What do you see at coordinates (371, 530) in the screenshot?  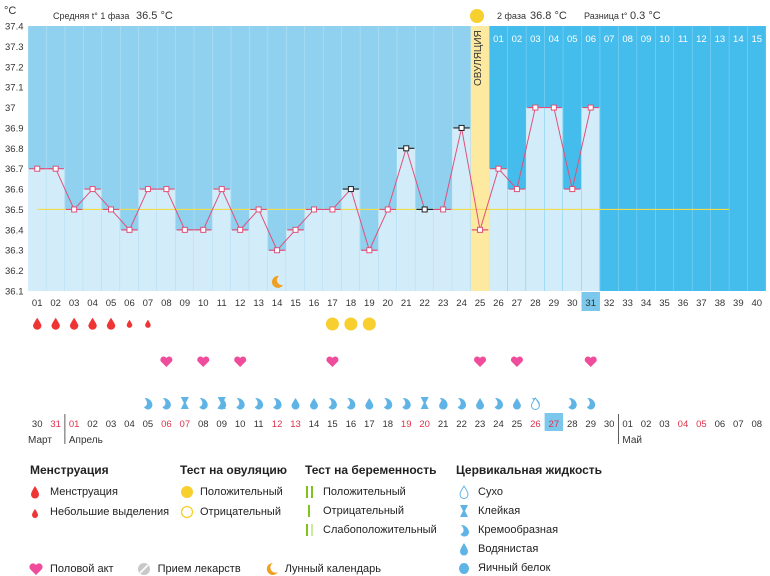 I see `legend-pregtest-weak: Слабоположительный` at bounding box center [371, 530].